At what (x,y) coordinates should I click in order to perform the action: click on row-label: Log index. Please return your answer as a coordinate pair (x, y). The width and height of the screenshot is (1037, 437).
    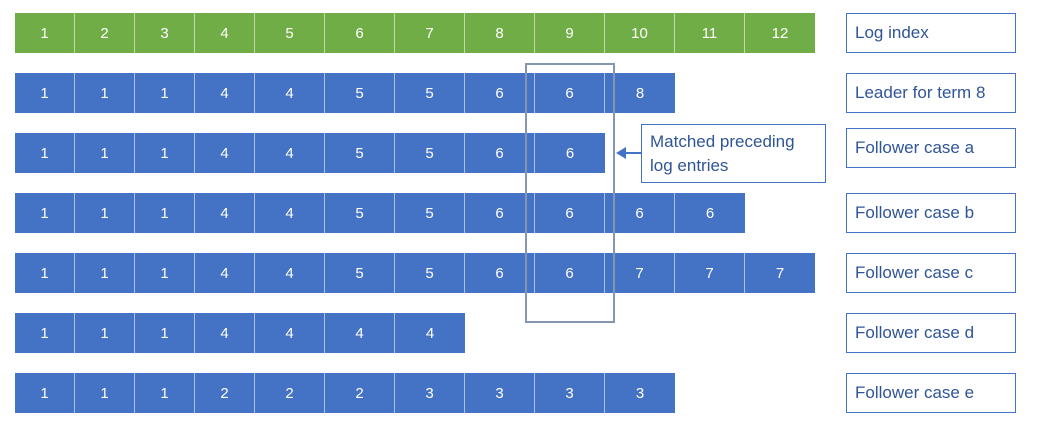
    Looking at the image, I should click on (931, 33).